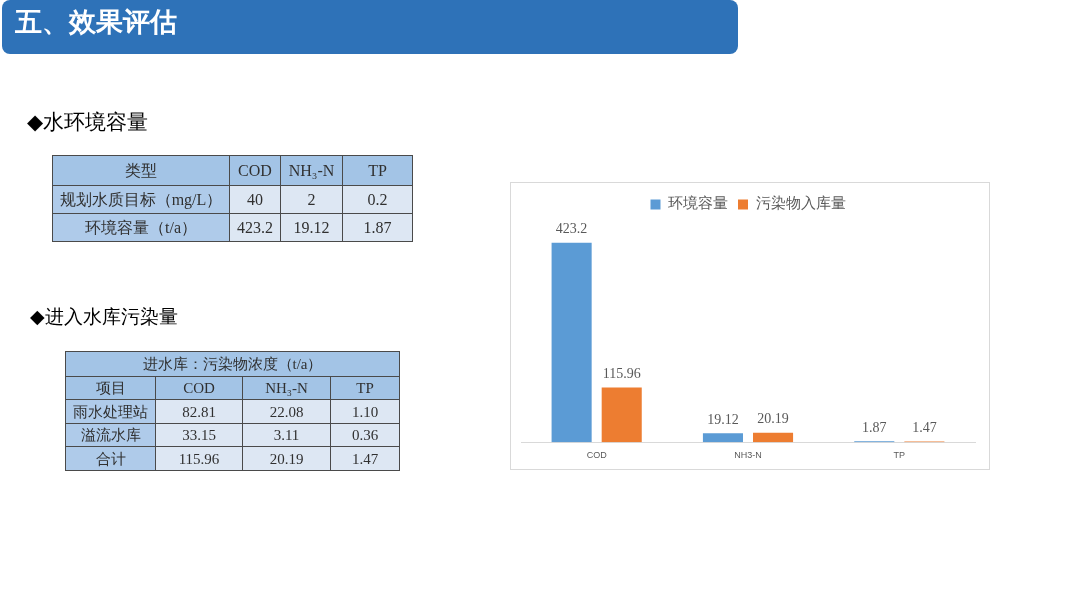 This screenshot has width=1080, height=608. What do you see at coordinates (311, 199) in the screenshot?
I see `data-label: 2` at bounding box center [311, 199].